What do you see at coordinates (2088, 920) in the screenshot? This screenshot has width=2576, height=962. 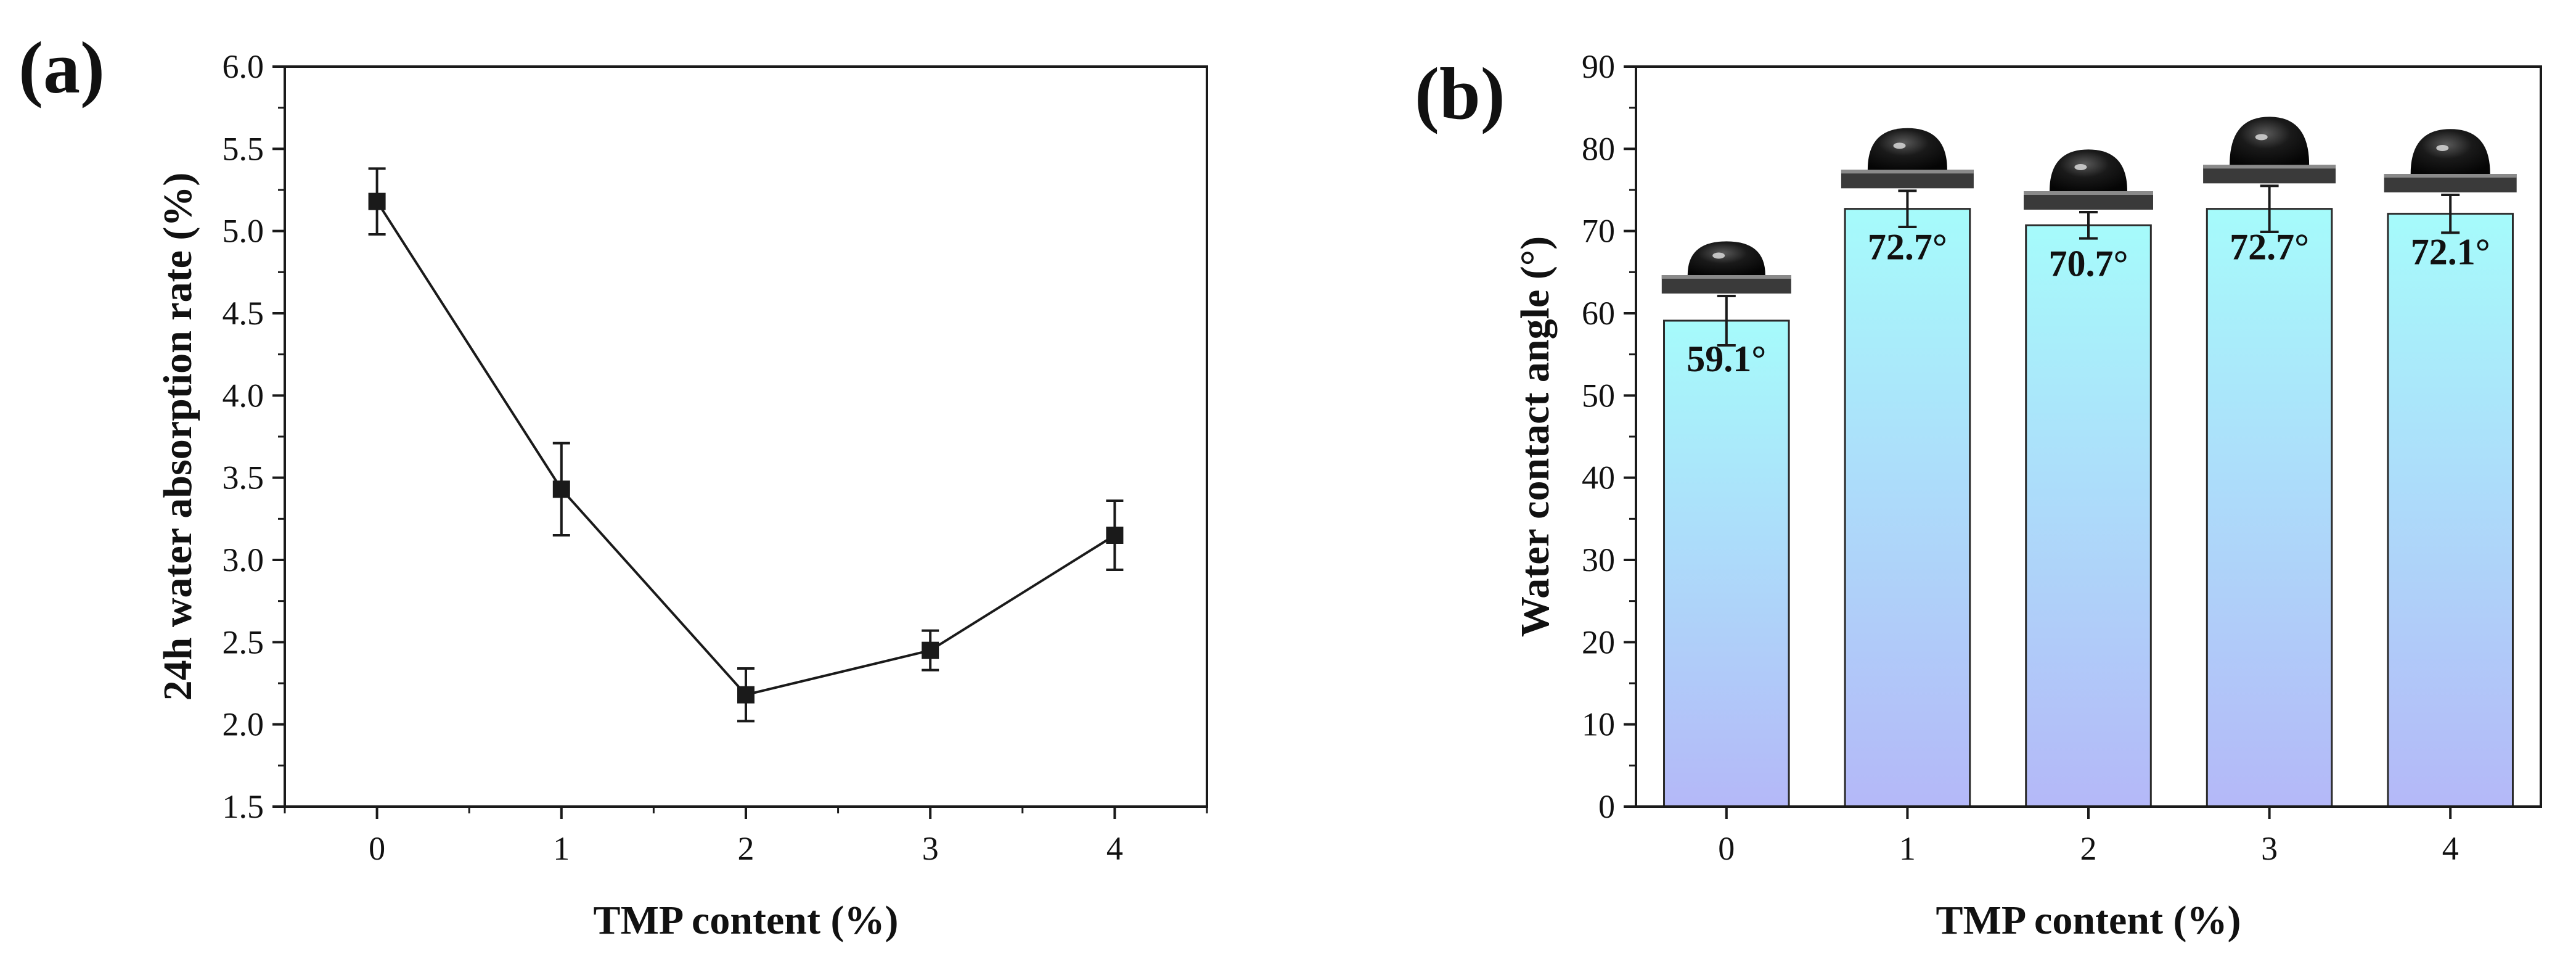 I see `chart-b-x-axis-title: TMP content (%)` at bounding box center [2088, 920].